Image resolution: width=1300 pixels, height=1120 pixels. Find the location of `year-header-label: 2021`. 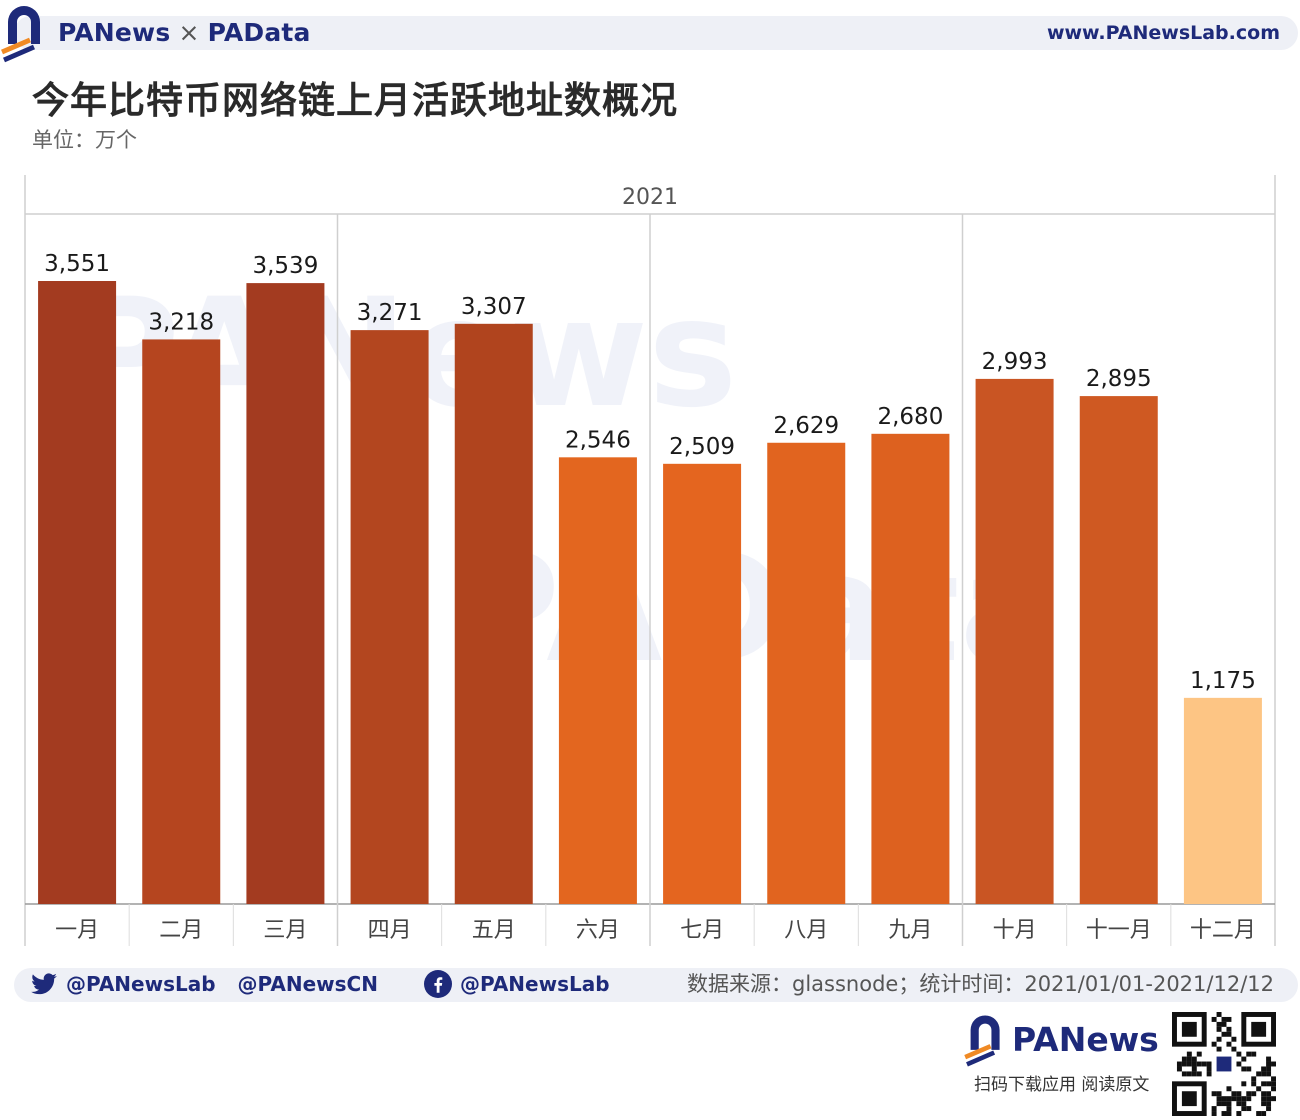

year-header-label: 2021 is located at coordinates (650, 197).